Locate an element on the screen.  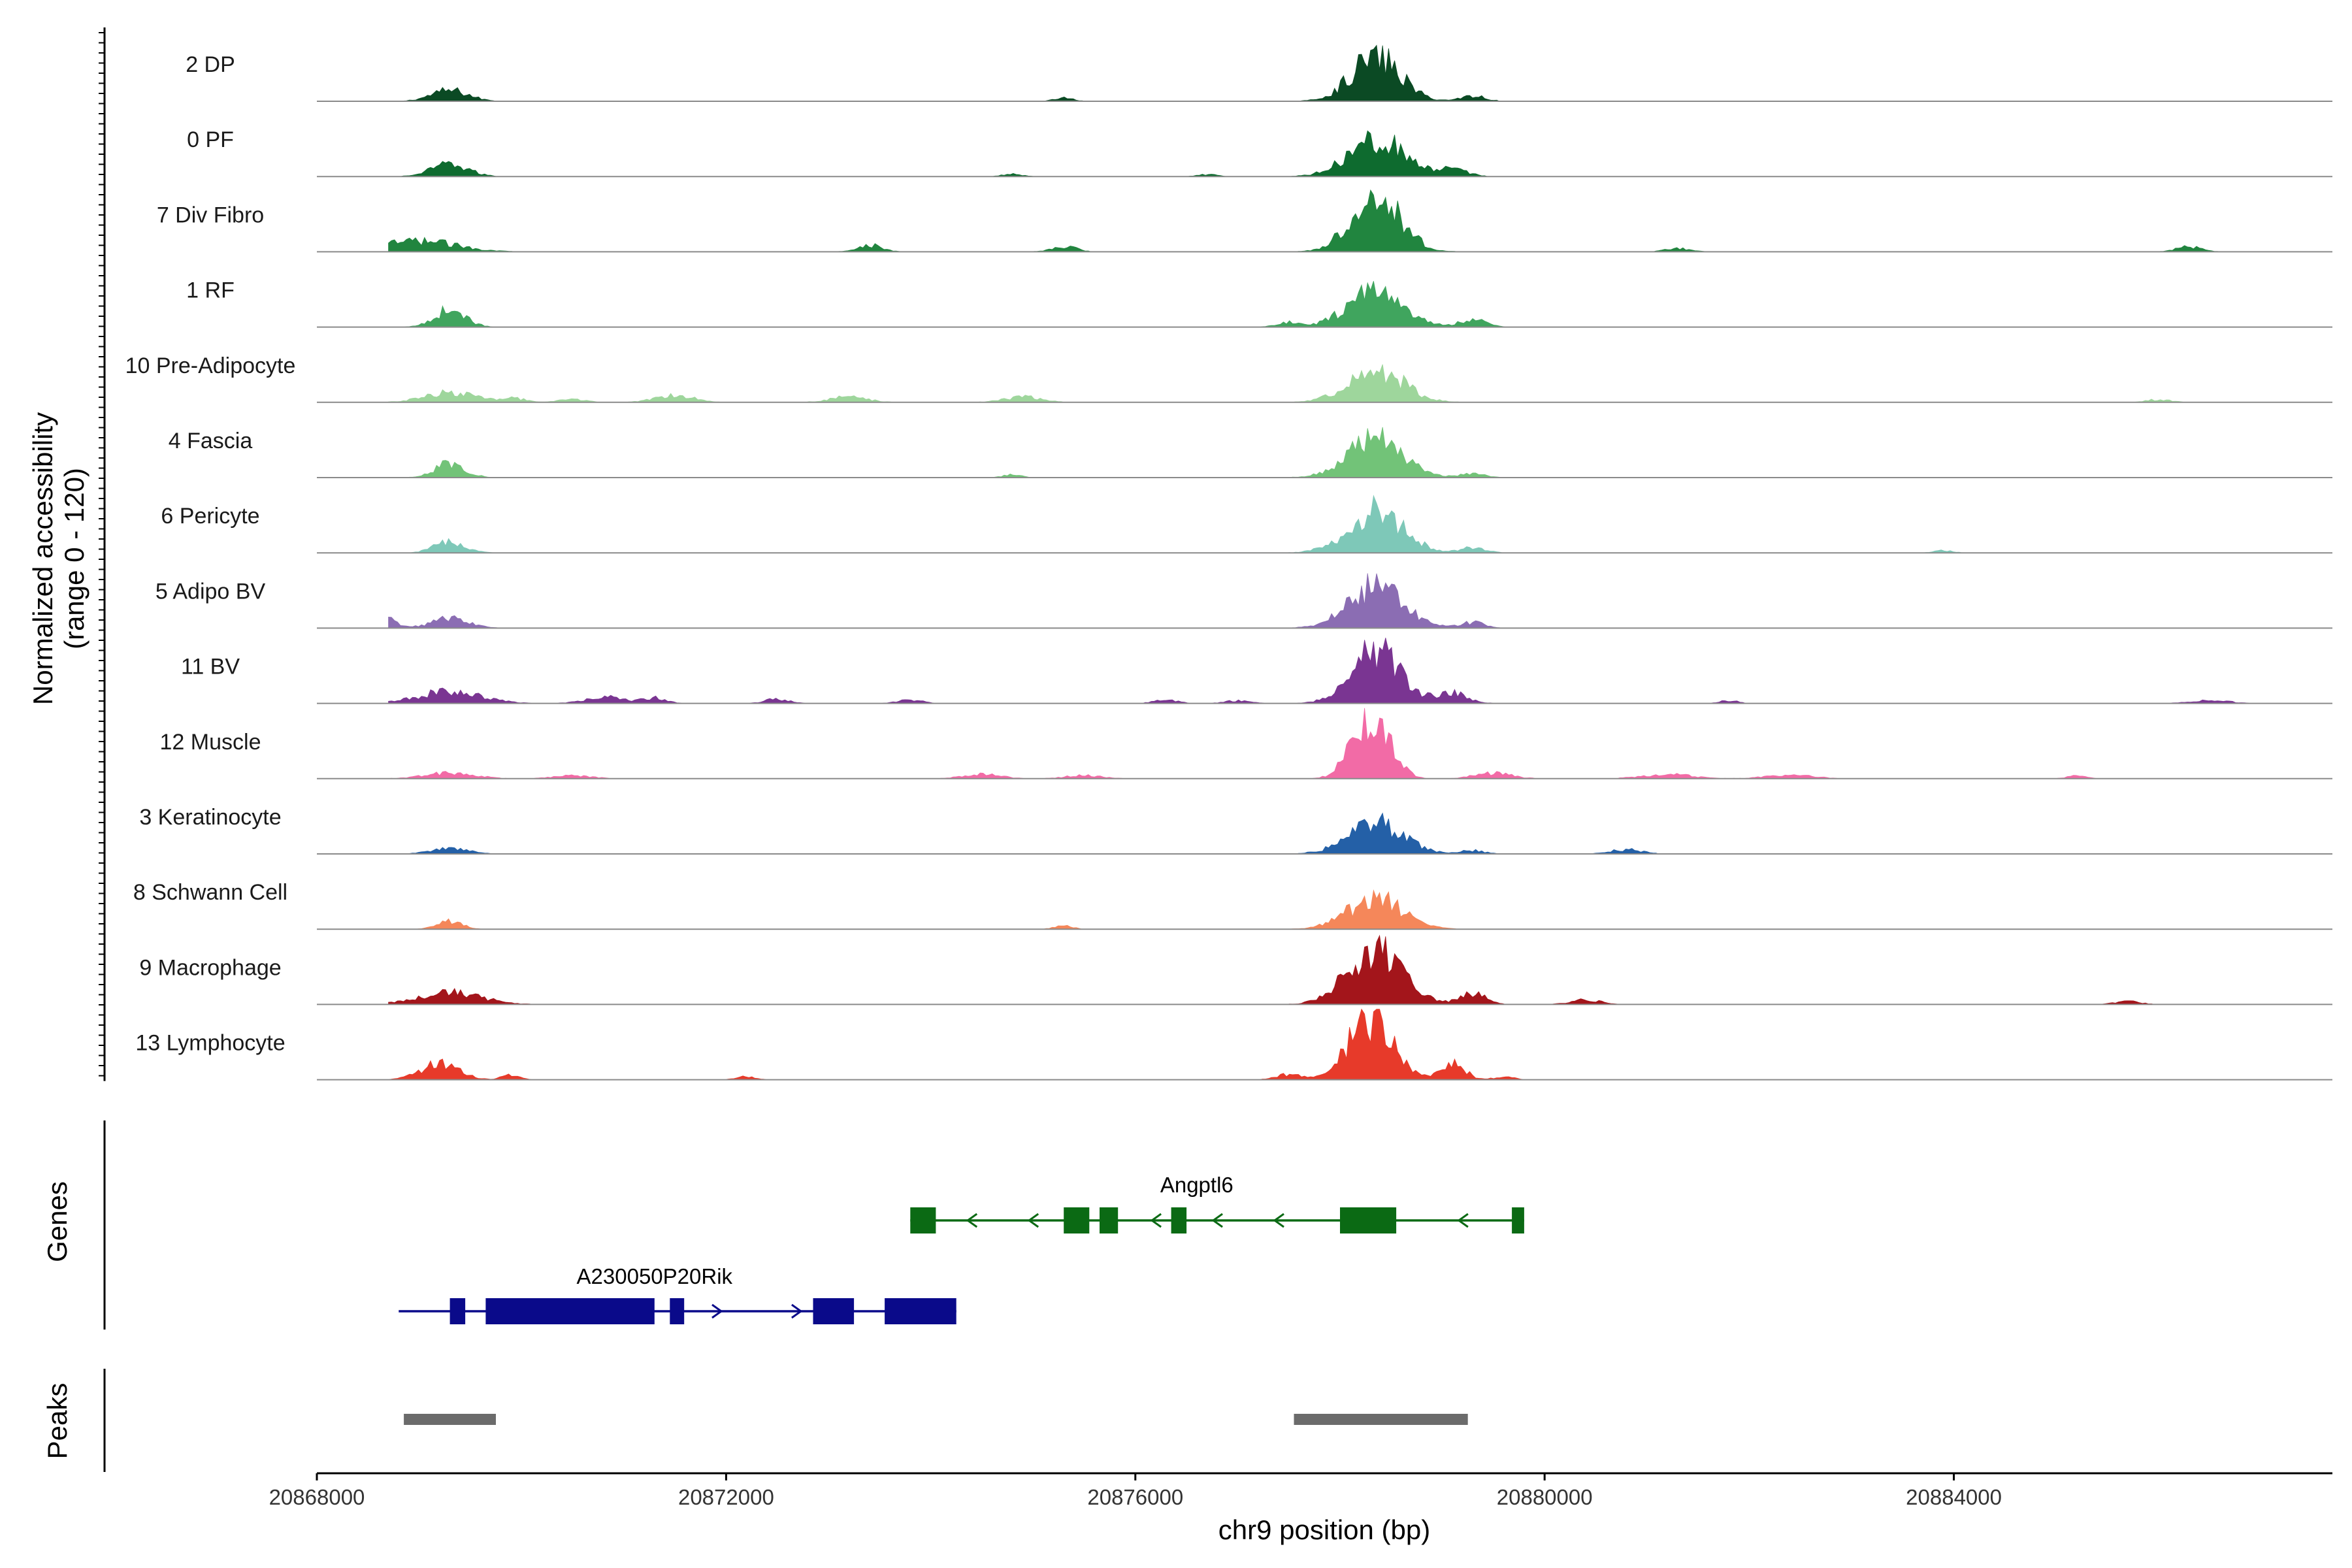
y-axis: Normalized accessibility(range 0 - 120) is located at coordinates (66, 554).